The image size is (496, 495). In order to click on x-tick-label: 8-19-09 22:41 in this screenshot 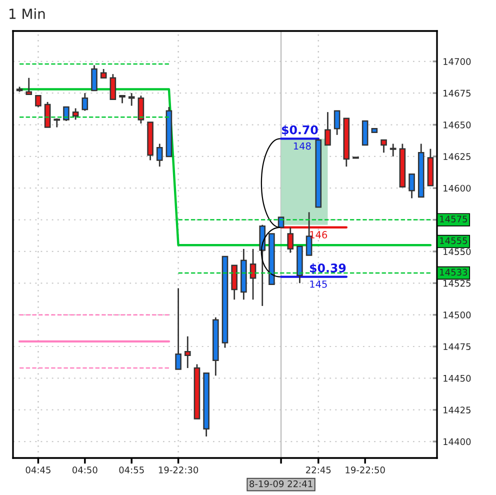, I will do `click(281, 484)`.